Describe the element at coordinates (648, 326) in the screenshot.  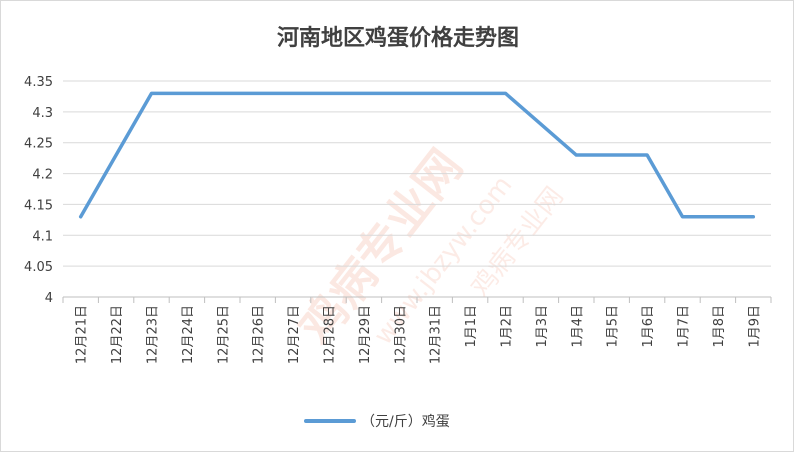
I see `x-tick-label: 1月6日` at that location.